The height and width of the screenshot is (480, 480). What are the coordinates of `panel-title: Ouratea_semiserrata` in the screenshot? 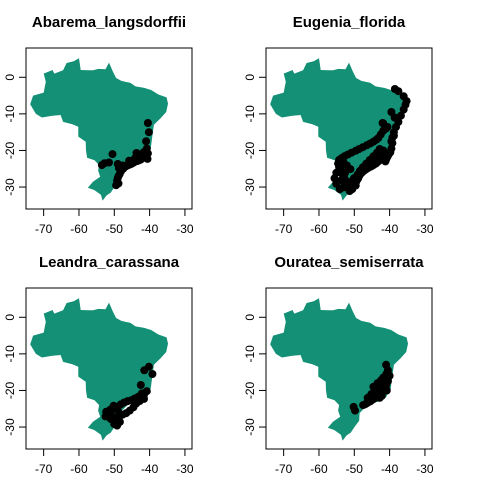 It's located at (349, 262).